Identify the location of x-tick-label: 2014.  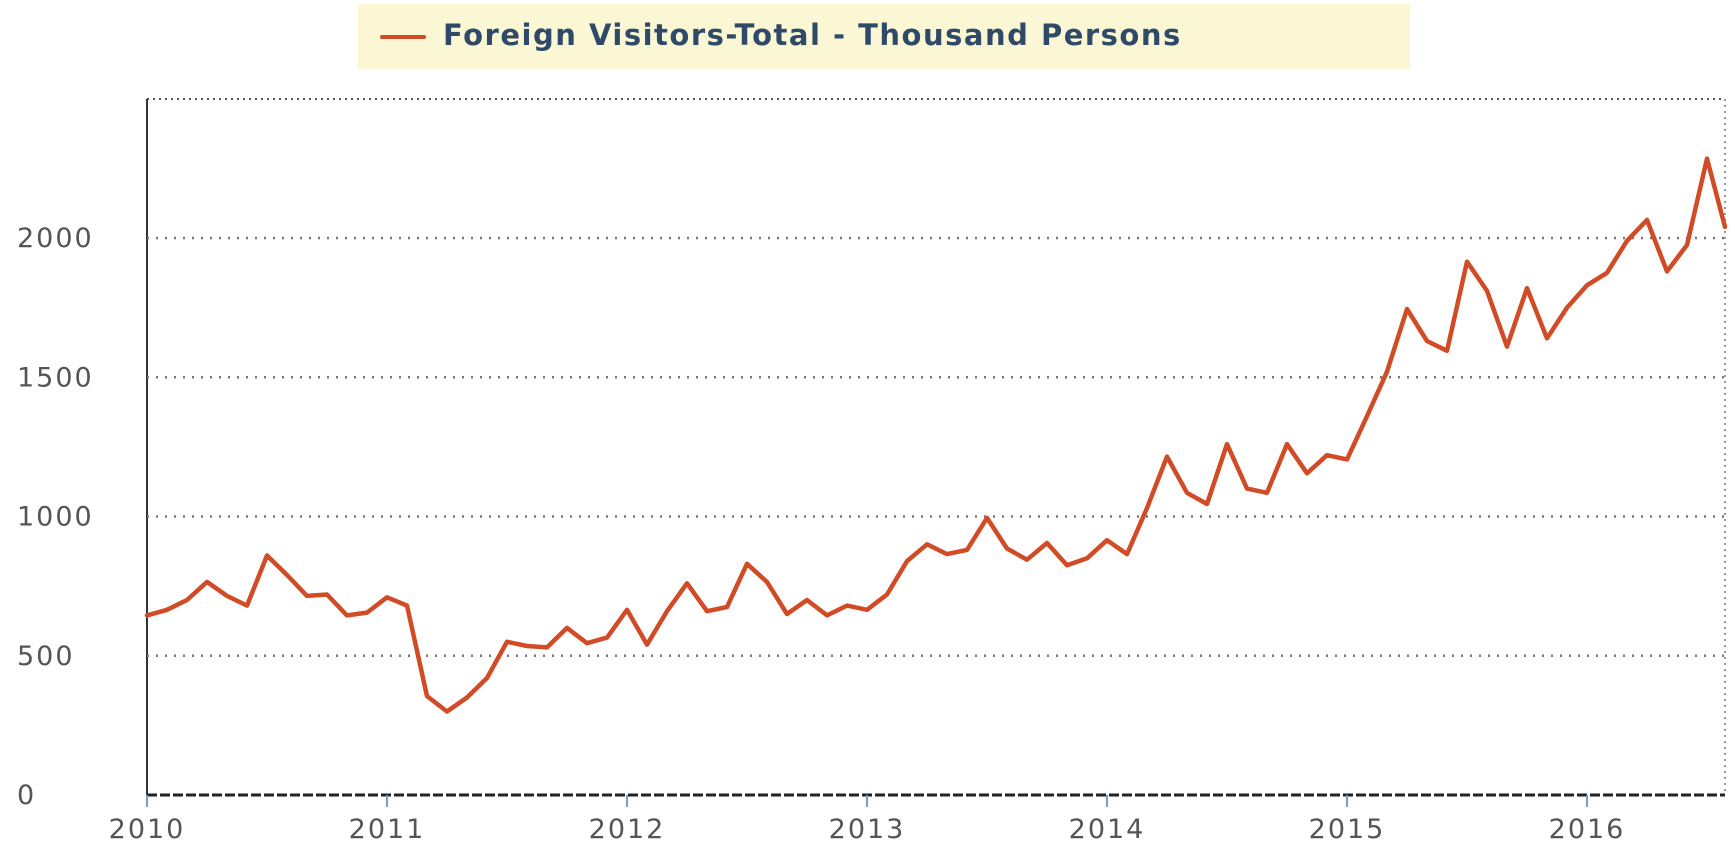
(1107, 829).